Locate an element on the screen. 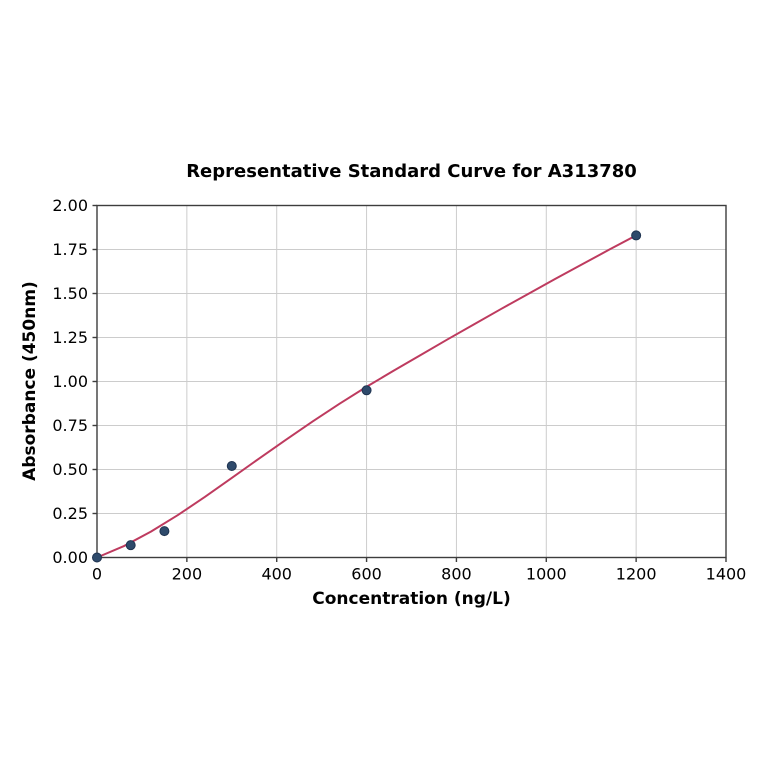 The image size is (764, 764). x-axis-label: Concentration (ng/L) is located at coordinates (411, 599).